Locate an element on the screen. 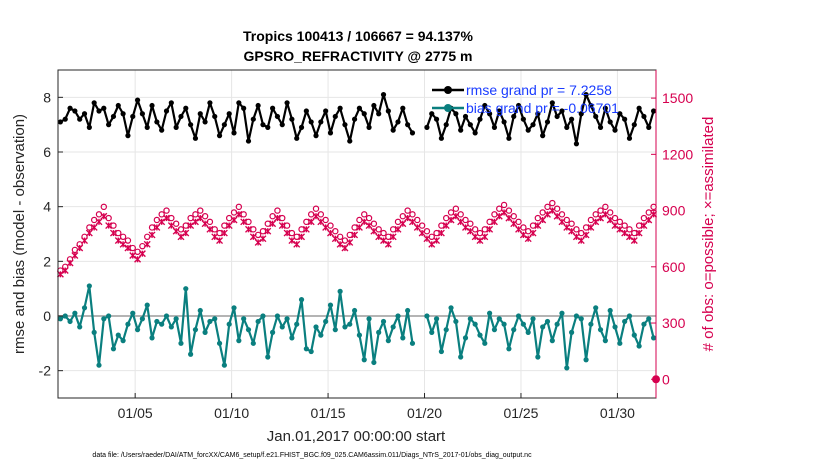 Image resolution: width=830 pixels, height=470 pixels. legend-rmse-marker is located at coordinates (448, 90).